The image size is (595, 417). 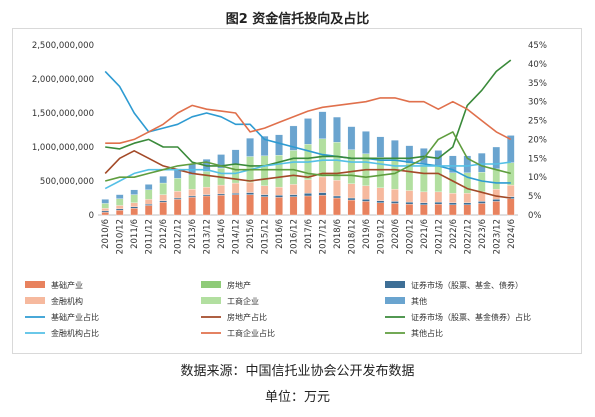 I want to click on x-tick-label: 2015/6, so click(x=251, y=234).